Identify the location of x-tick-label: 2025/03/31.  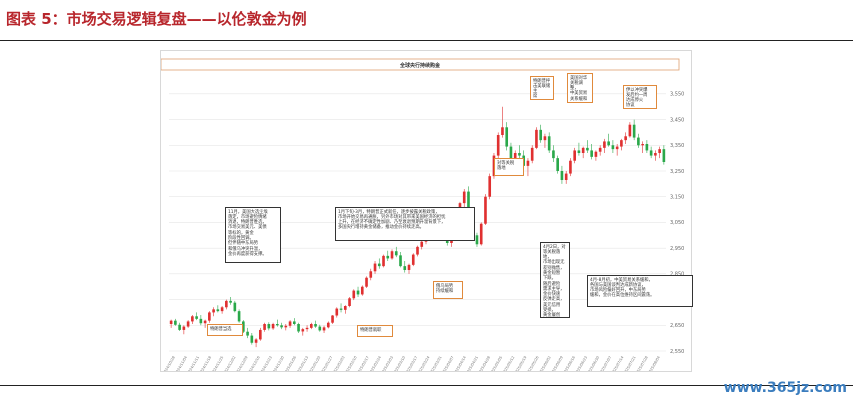
(436, 364).